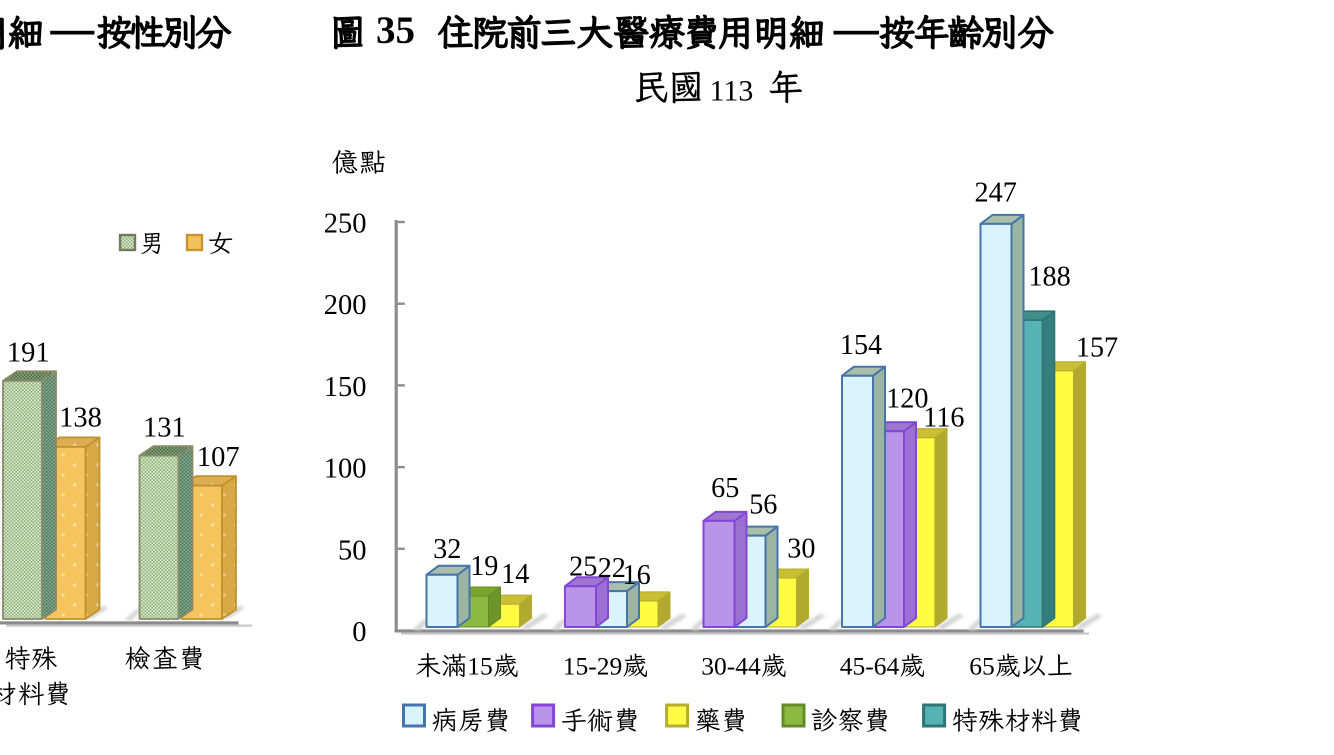 The image size is (1334, 755). Describe the element at coordinates (345, 305) in the screenshot. I see `svg-text: 200` at that location.